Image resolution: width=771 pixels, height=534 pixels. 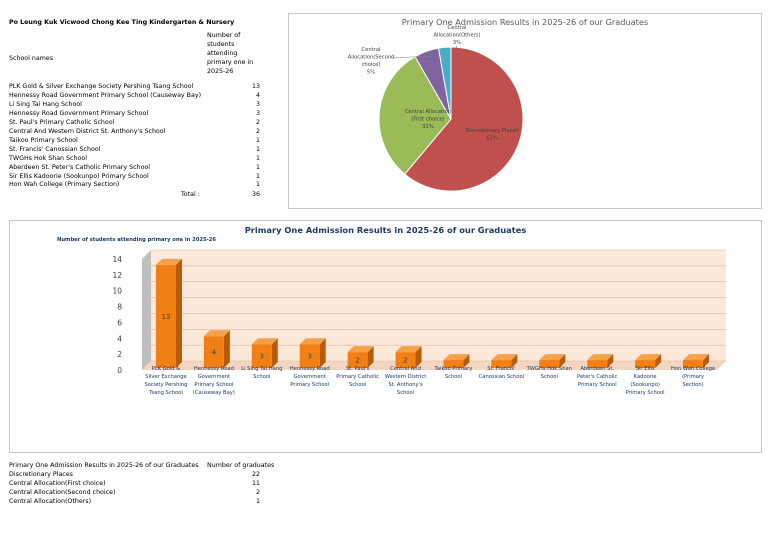 I want to click on school-row-name: TWGHs Hok Shan School, so click(x=48, y=158).